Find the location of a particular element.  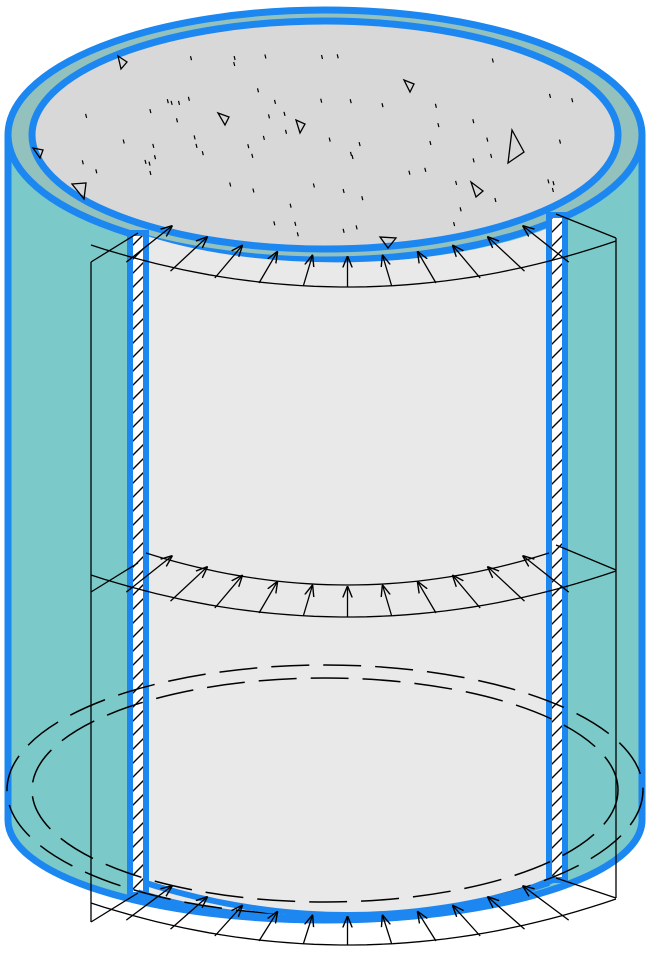

left-cut-edge is located at coordinates (138, 564).